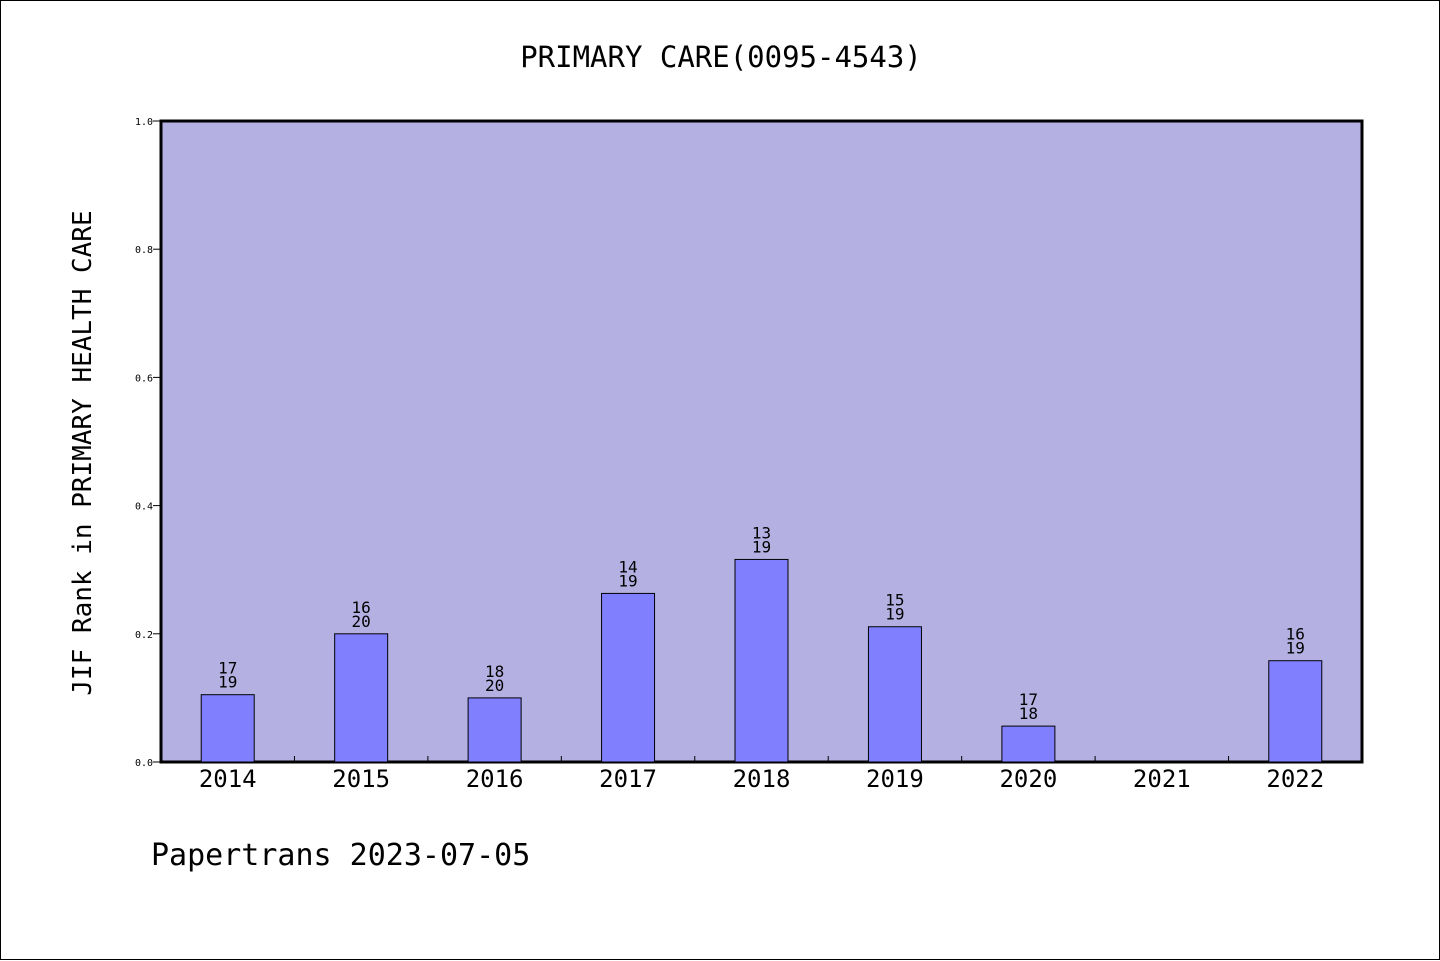 The width and height of the screenshot is (1440, 961). Describe the element at coordinates (761, 532) in the screenshot. I see `bar-rank-label: 13` at that location.